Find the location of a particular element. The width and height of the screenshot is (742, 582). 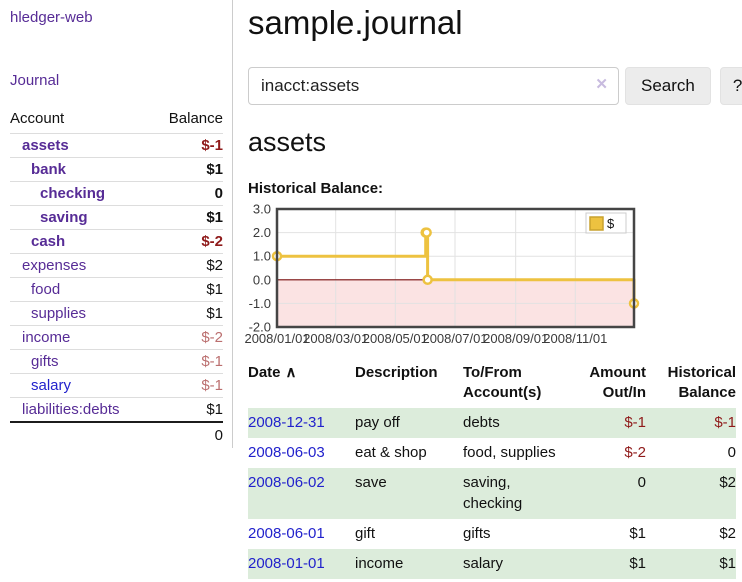

transaction-accounts: debts is located at coordinates (481, 423).